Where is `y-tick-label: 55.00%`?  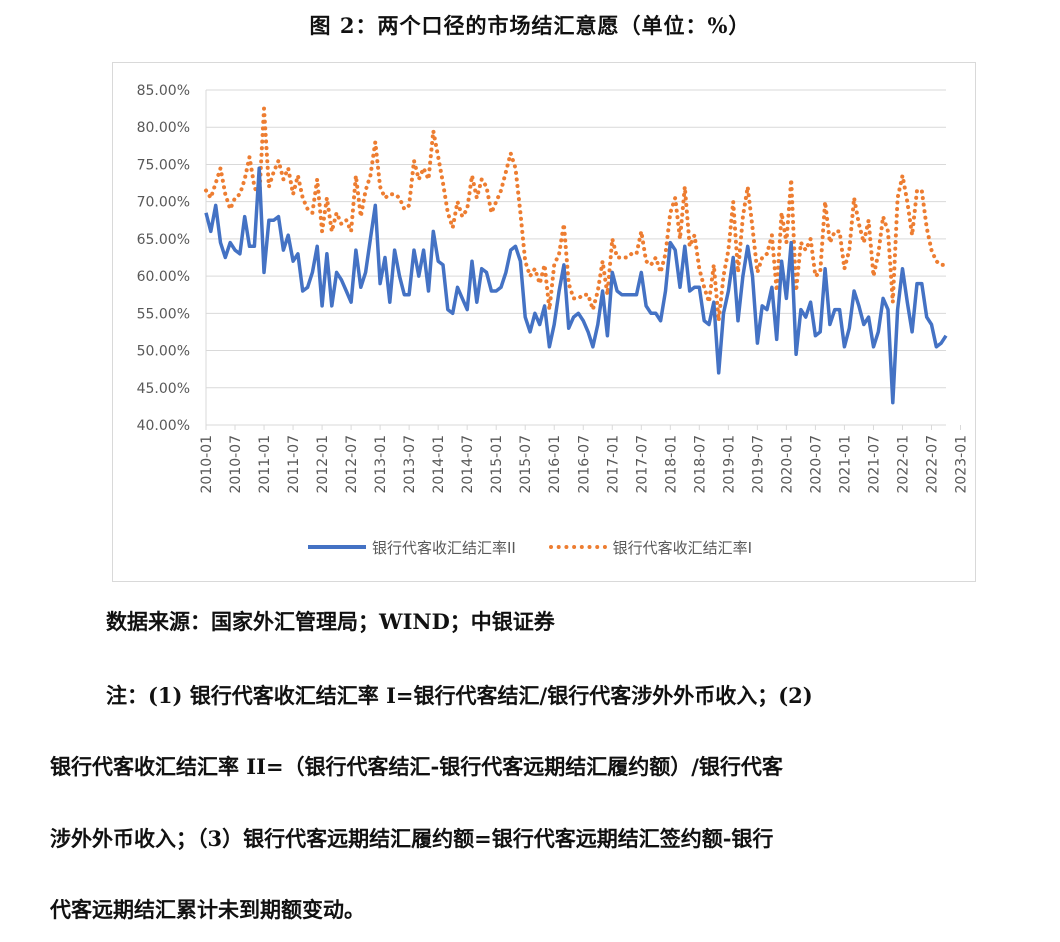
y-tick-label: 55.00% is located at coordinates (163, 314).